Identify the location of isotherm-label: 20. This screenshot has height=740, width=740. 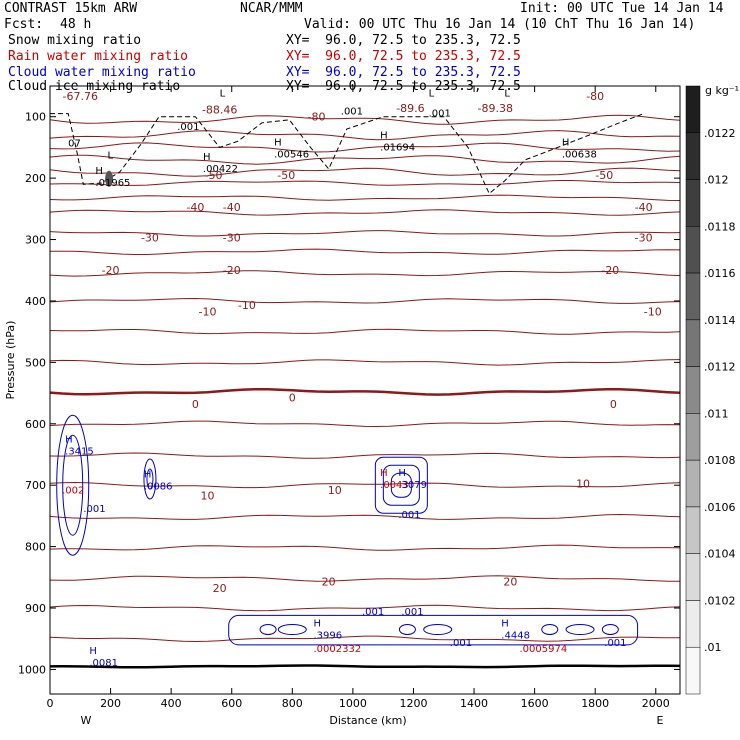
(220, 588).